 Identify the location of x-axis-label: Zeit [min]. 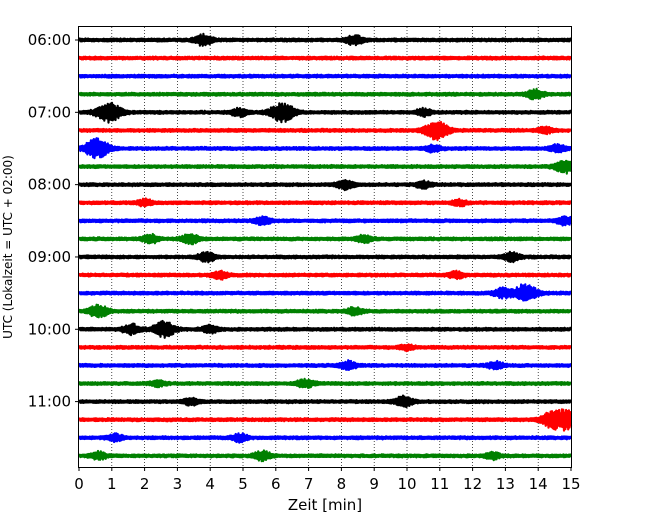
(325, 505).